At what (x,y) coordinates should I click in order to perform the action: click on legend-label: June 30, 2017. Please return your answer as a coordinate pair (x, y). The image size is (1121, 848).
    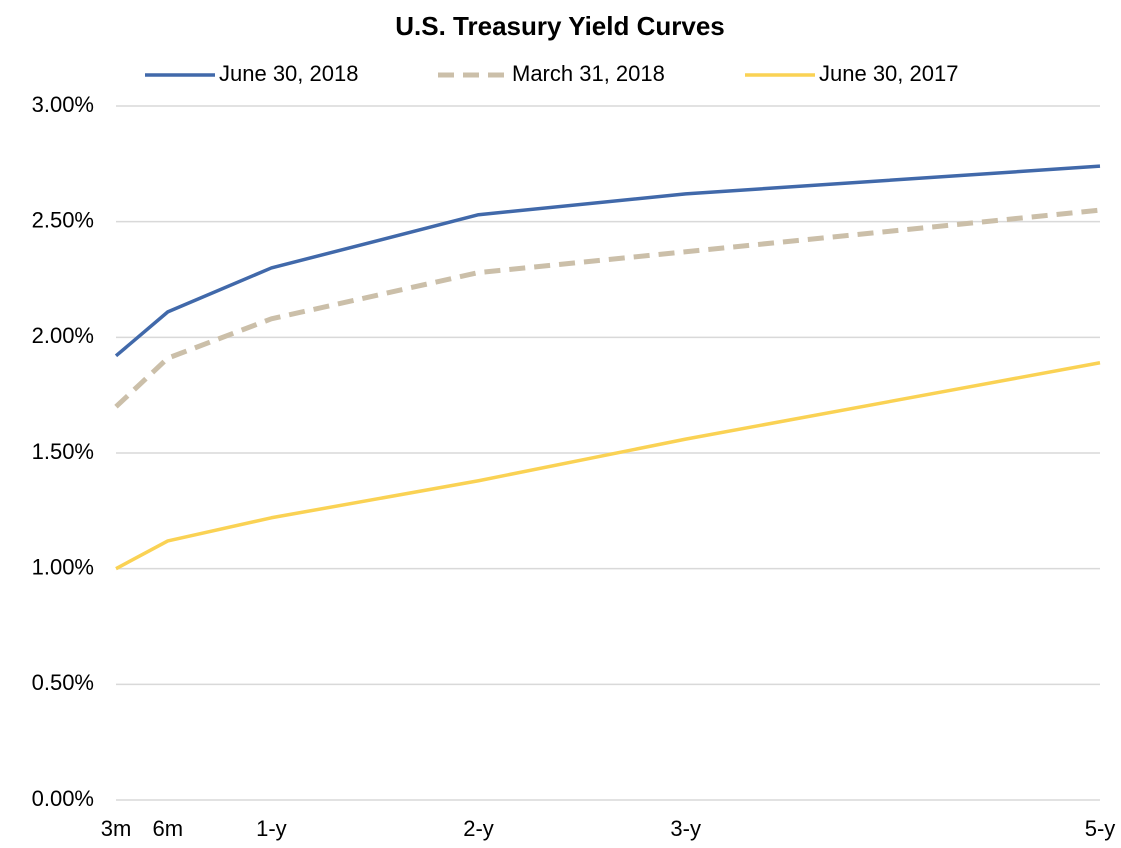
    Looking at the image, I should click on (888, 73).